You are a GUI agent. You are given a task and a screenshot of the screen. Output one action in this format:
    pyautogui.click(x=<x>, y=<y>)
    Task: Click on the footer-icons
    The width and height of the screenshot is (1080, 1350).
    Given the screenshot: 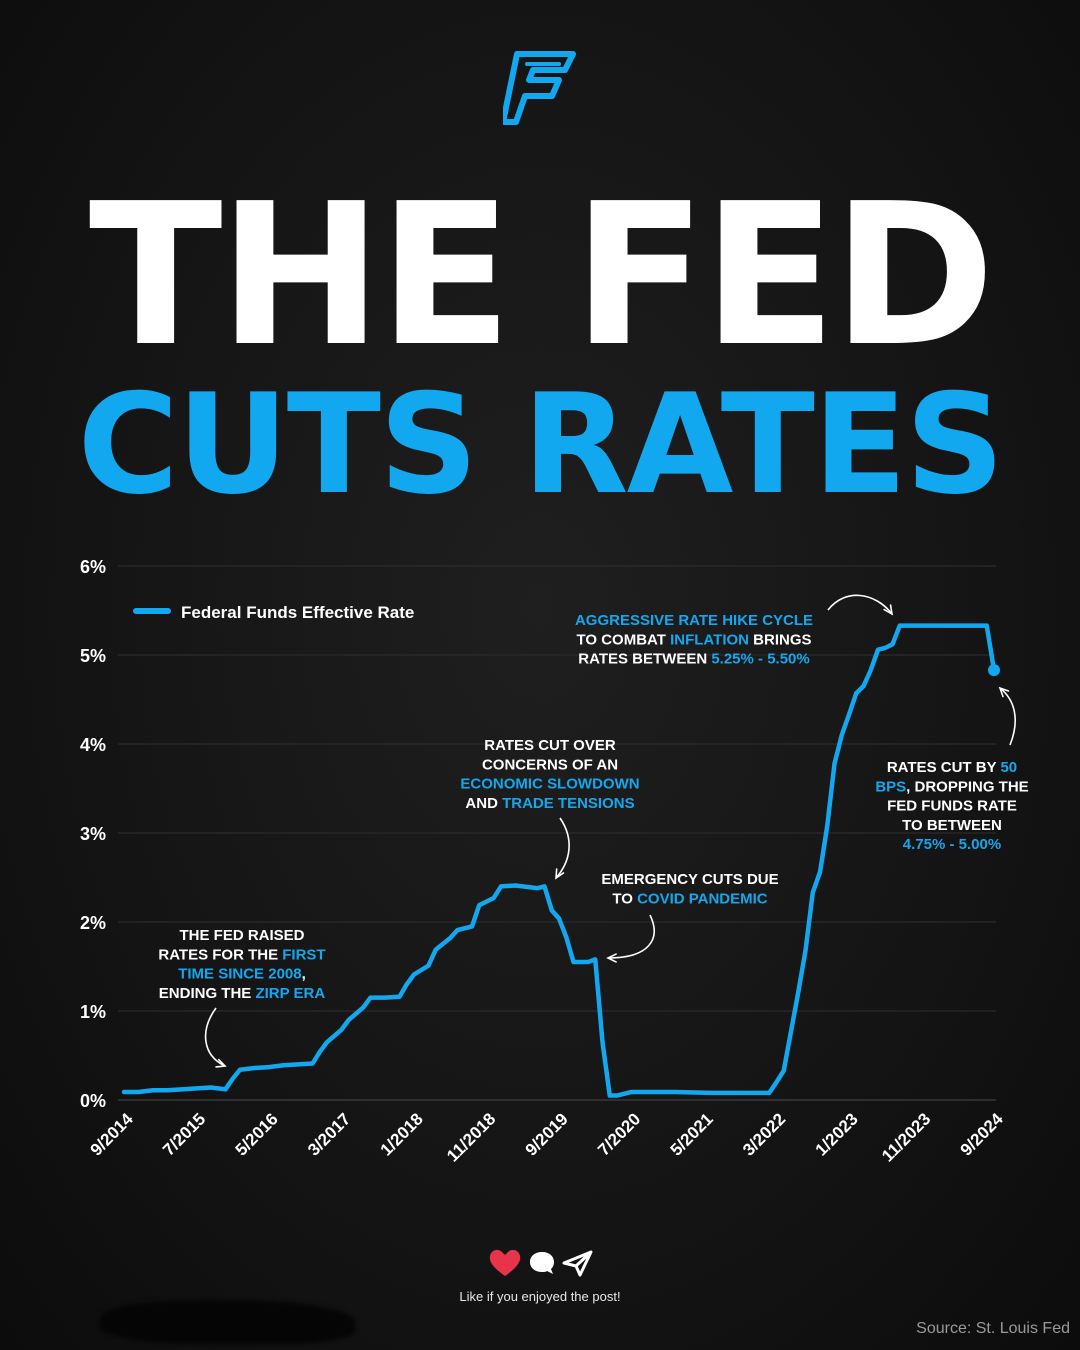 What is the action you would take?
    pyautogui.click(x=541, y=1263)
    